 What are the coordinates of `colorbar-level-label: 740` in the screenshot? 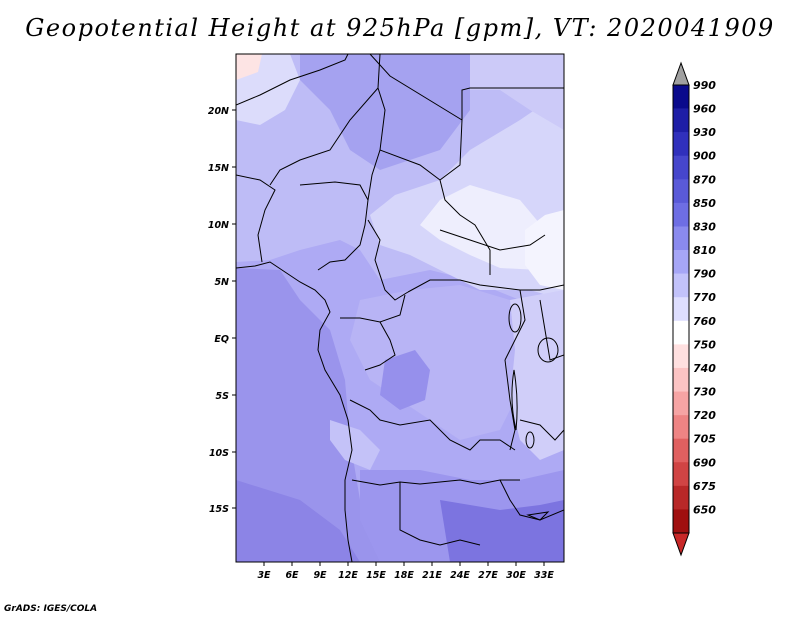 It's located at (704, 368).